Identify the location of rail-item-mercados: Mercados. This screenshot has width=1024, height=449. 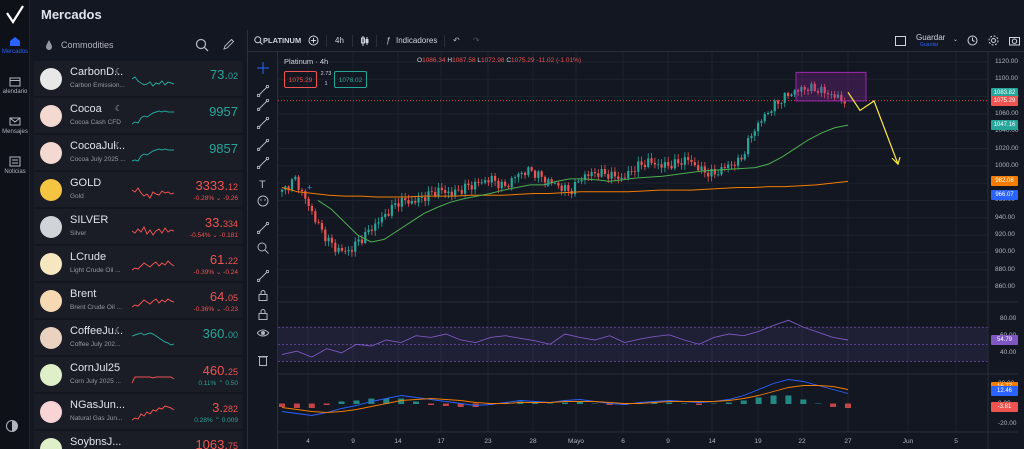
(15, 45).